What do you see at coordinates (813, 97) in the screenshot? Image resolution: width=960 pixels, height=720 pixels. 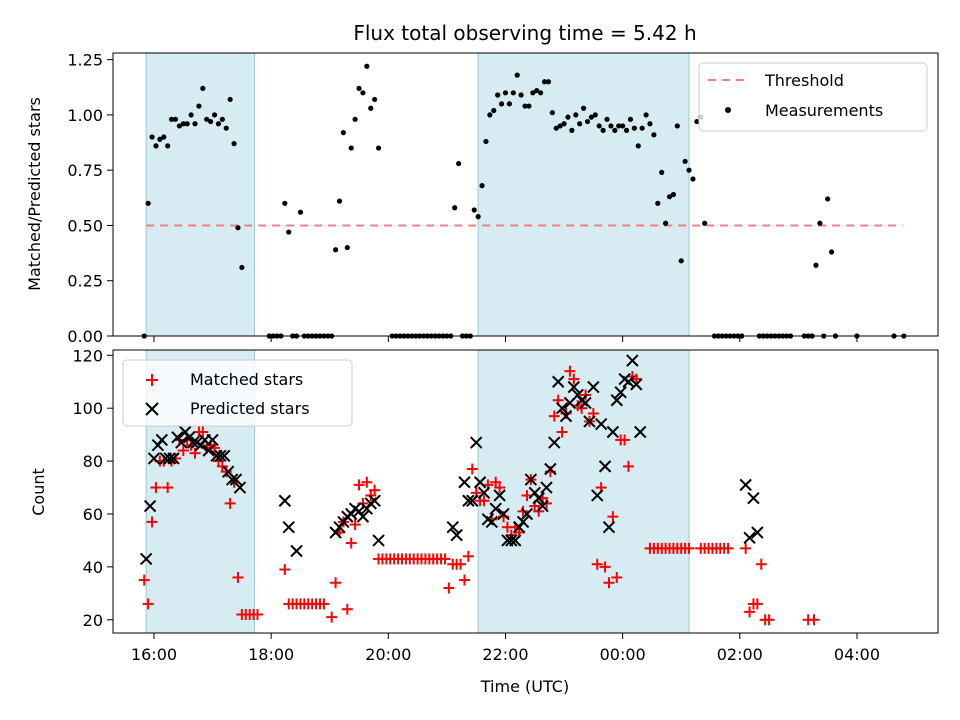 I see `top-legend: Threshold Measurements` at bounding box center [813, 97].